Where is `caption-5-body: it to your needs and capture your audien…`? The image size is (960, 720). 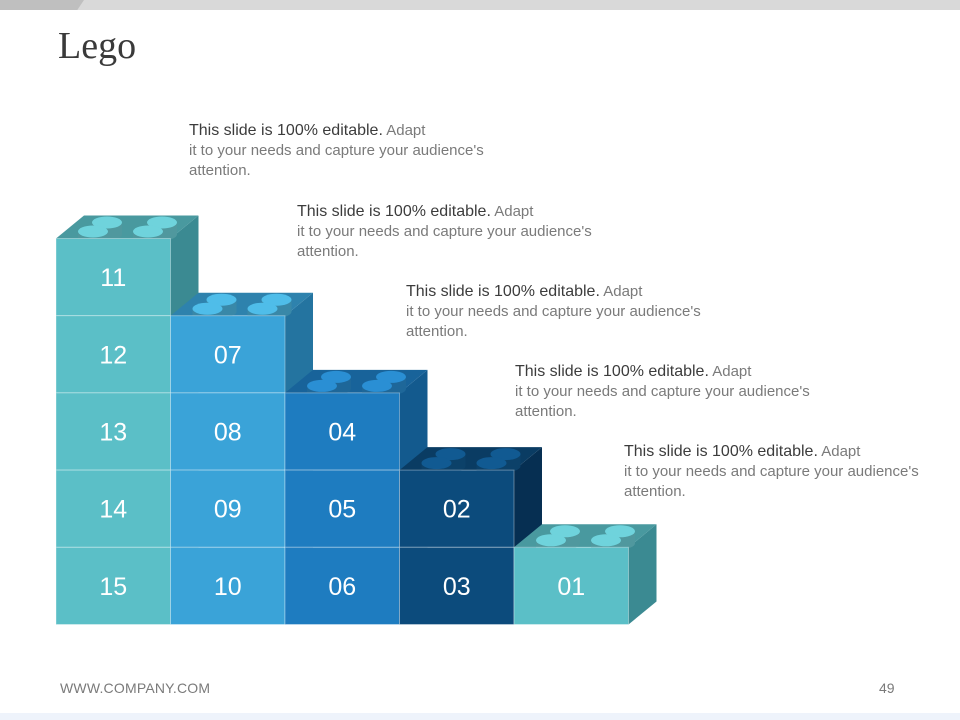
caption-5-body: it to your needs and capture your audien… is located at coordinates (771, 481).